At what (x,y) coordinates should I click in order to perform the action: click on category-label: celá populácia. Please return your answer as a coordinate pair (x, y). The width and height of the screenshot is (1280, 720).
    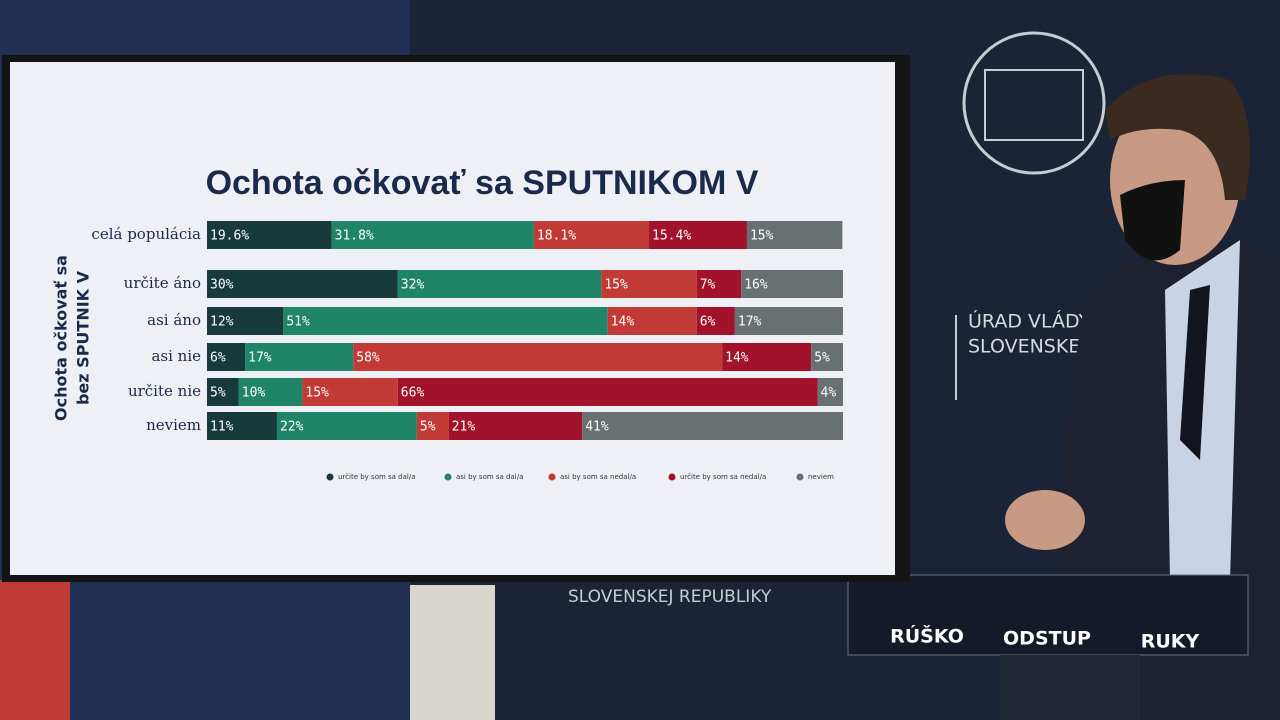
    Looking at the image, I should click on (146, 234).